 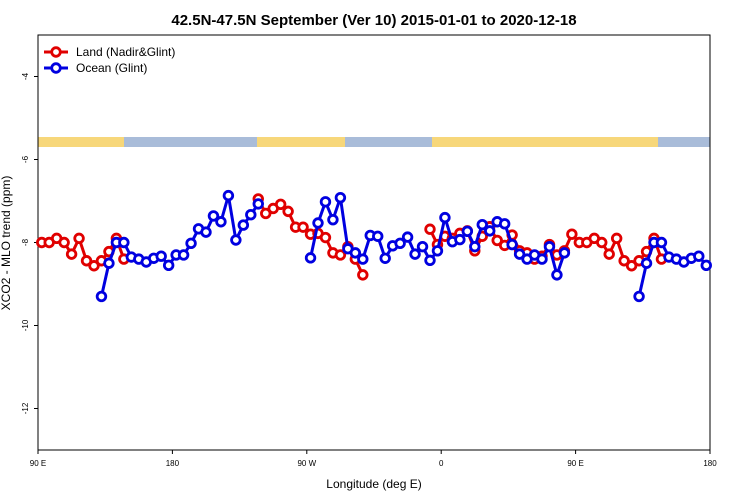 What do you see at coordinates (25, 159) in the screenshot?
I see `y-tick-label: -6` at bounding box center [25, 159].